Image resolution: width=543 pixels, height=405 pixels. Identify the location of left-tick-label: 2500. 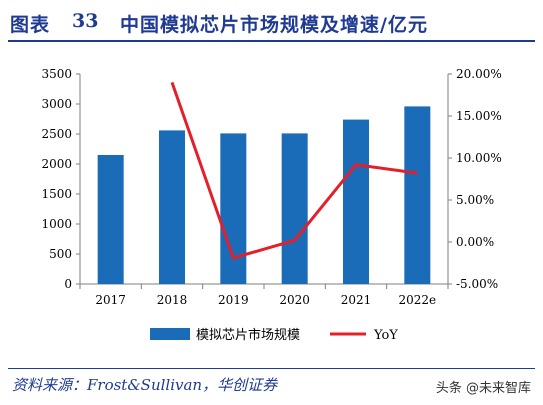
(56, 134).